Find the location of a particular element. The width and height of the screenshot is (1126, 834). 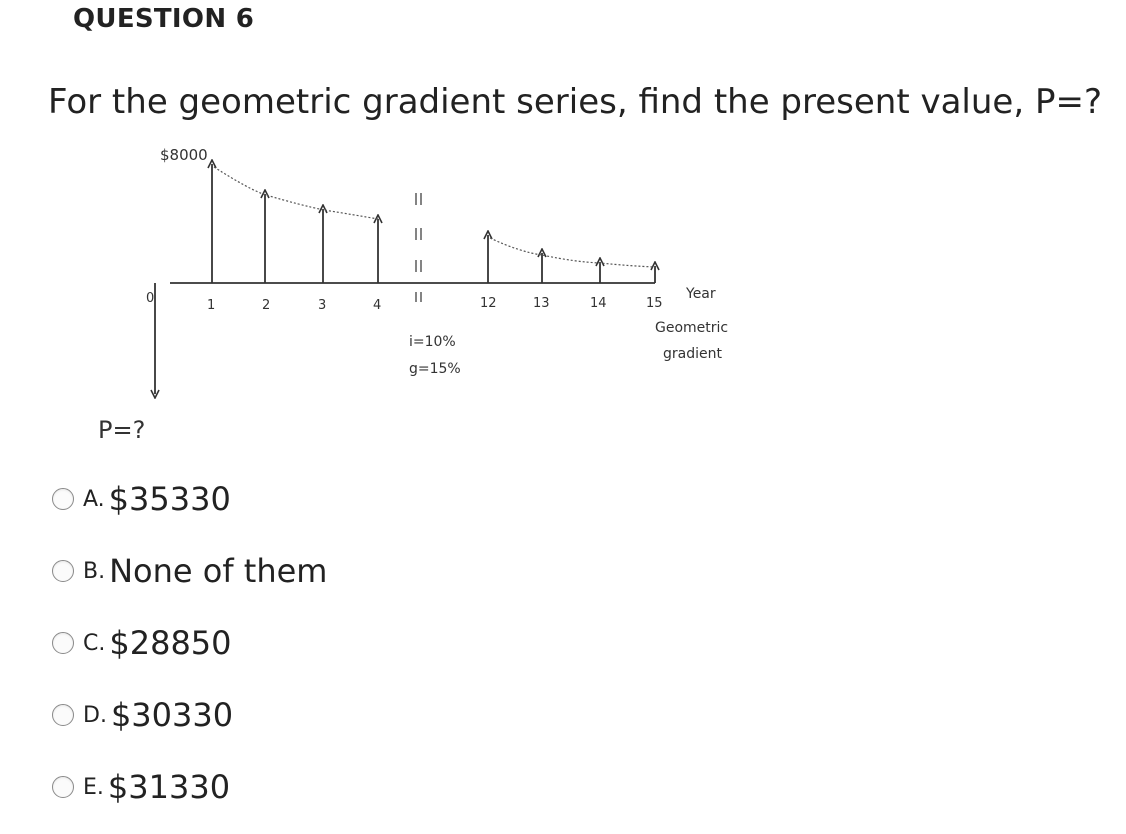

option-letter: D. is located at coordinates (95, 715).